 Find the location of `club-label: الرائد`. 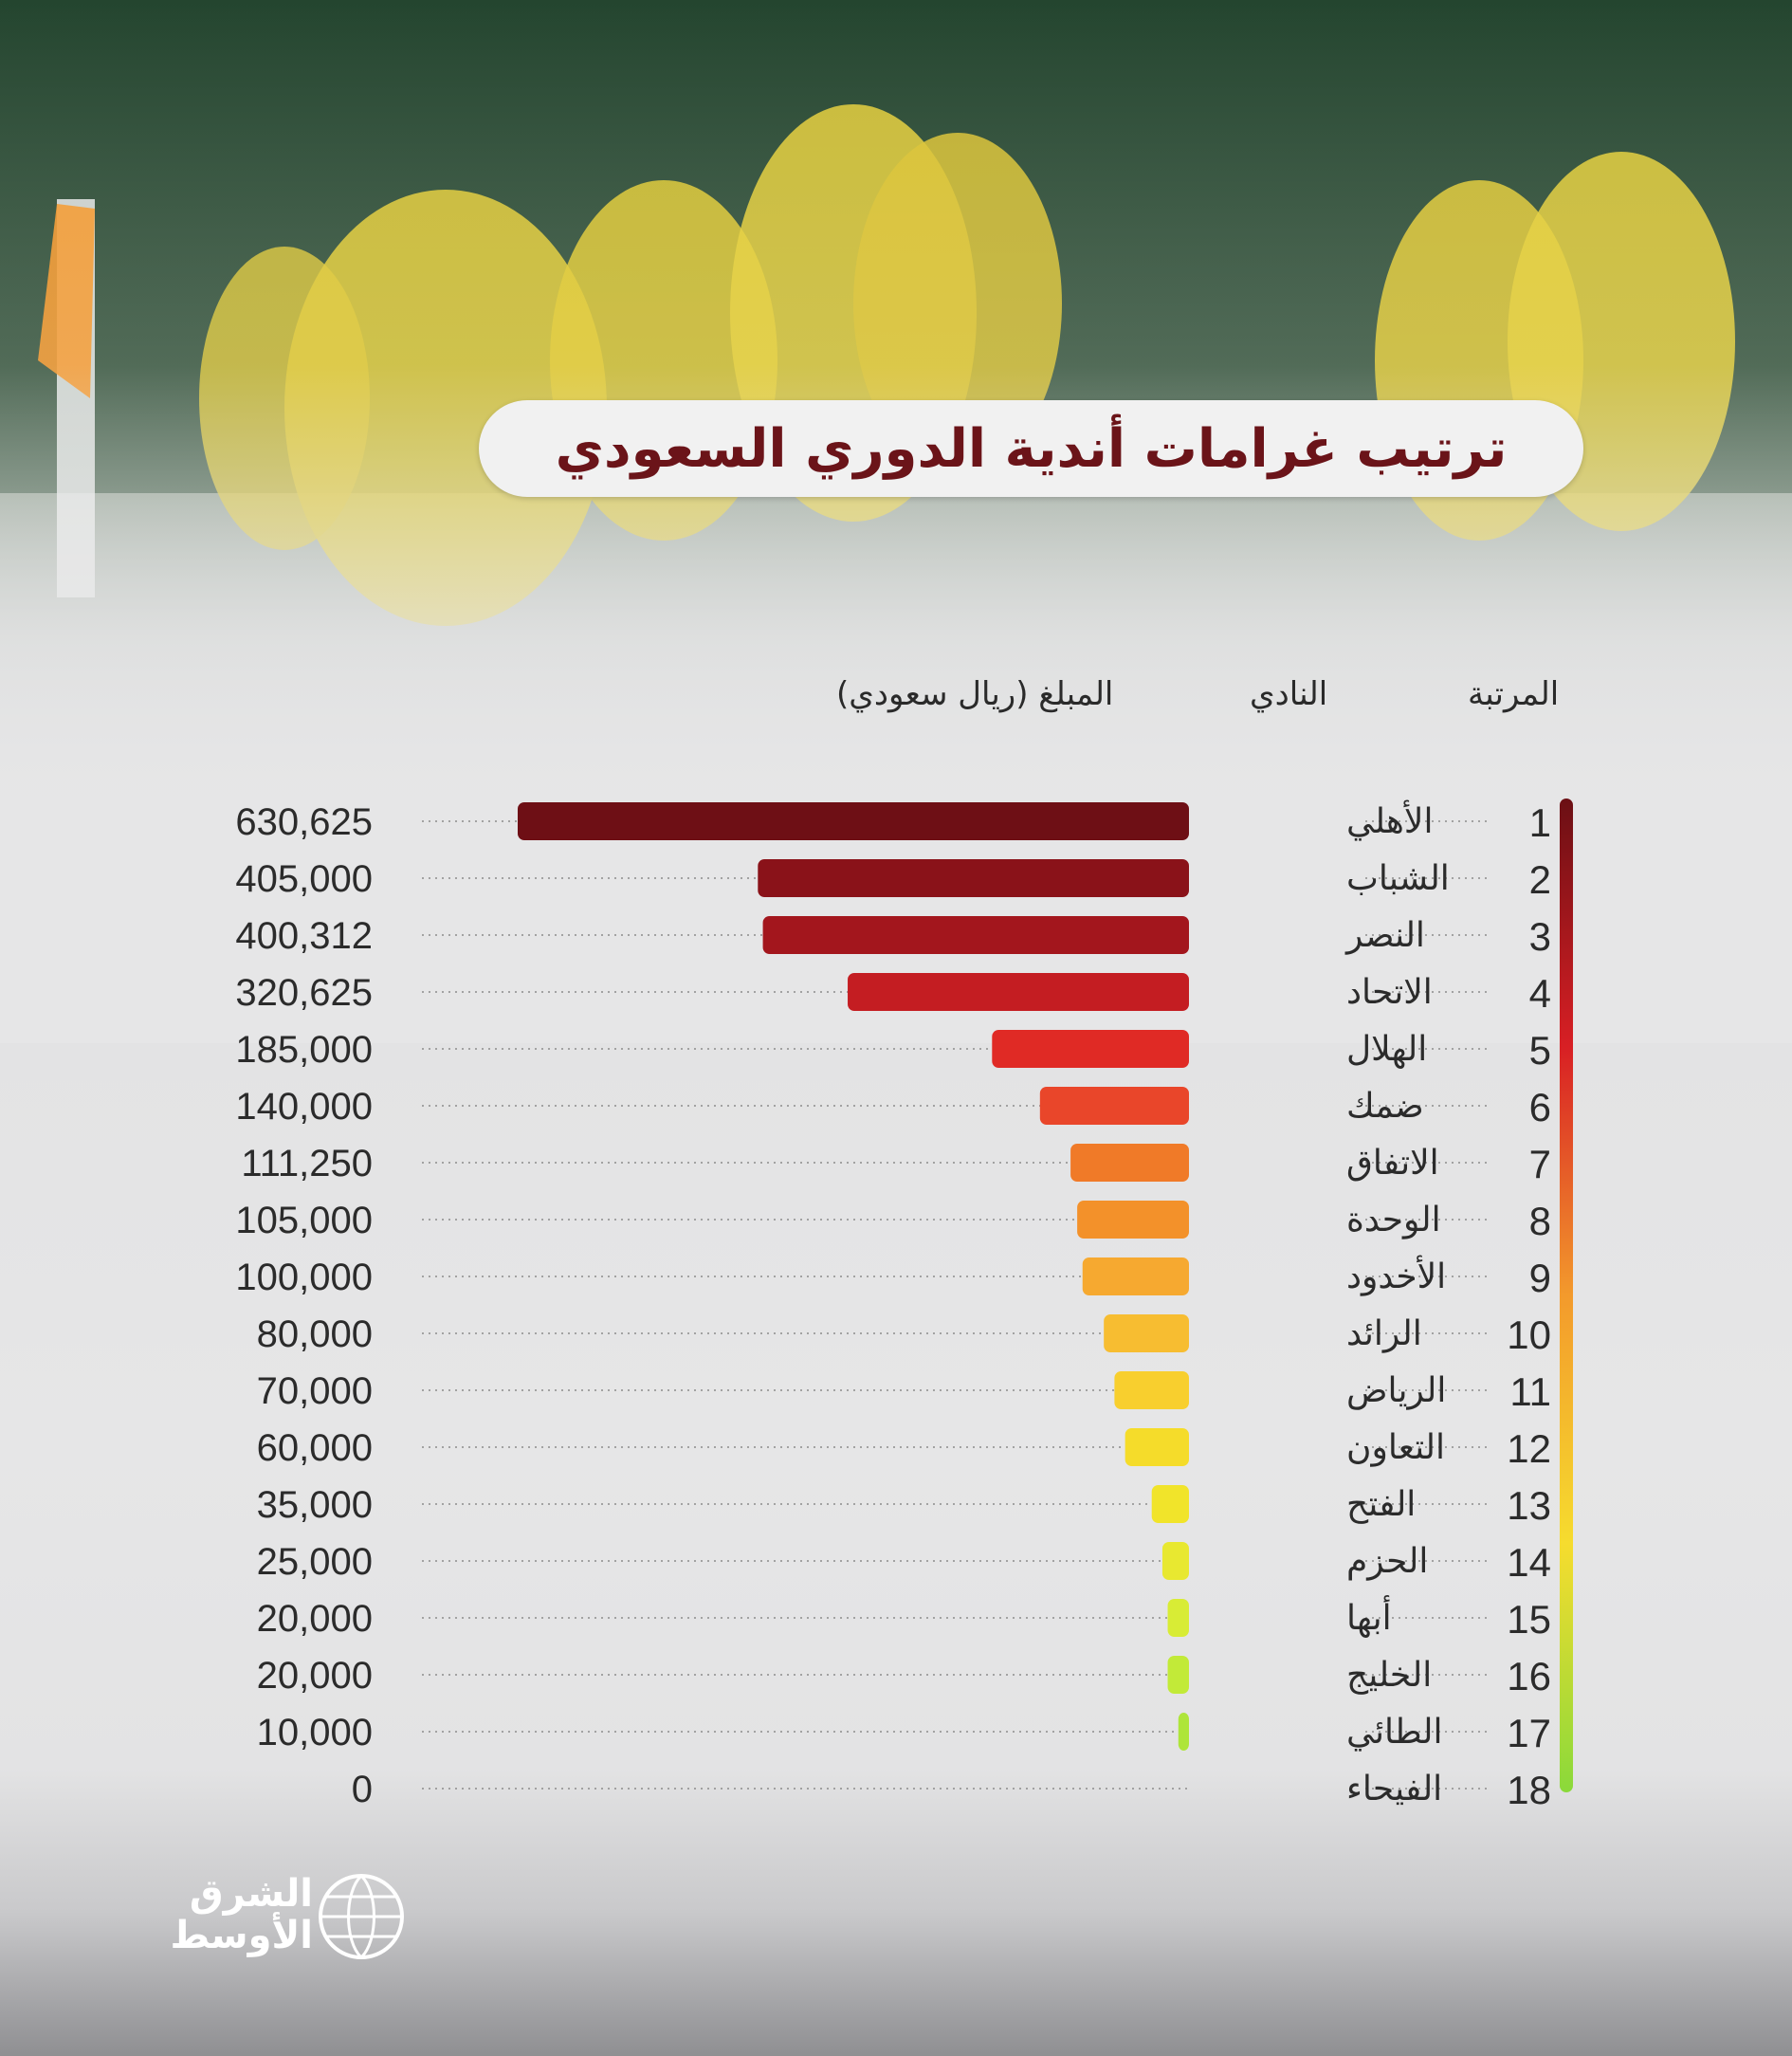

club-label: الرائد is located at coordinates (1384, 1334).